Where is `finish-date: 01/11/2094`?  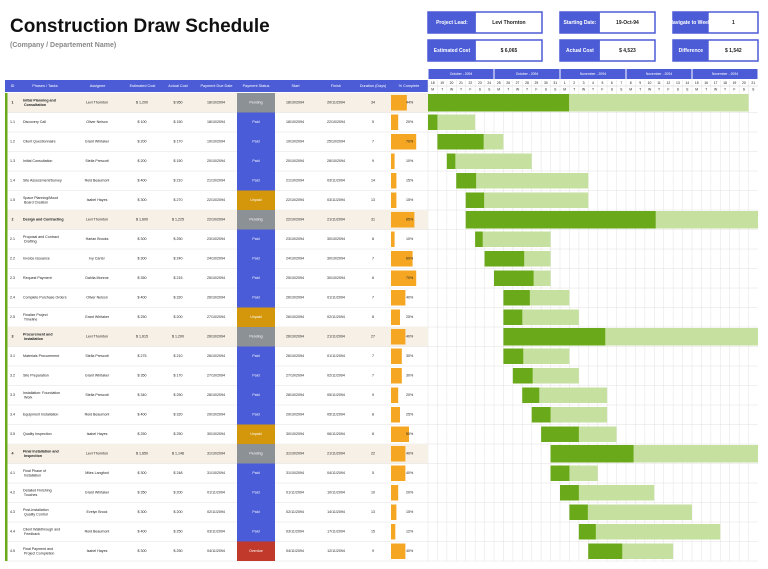 finish-date: 01/11/2094 is located at coordinates (336, 356).